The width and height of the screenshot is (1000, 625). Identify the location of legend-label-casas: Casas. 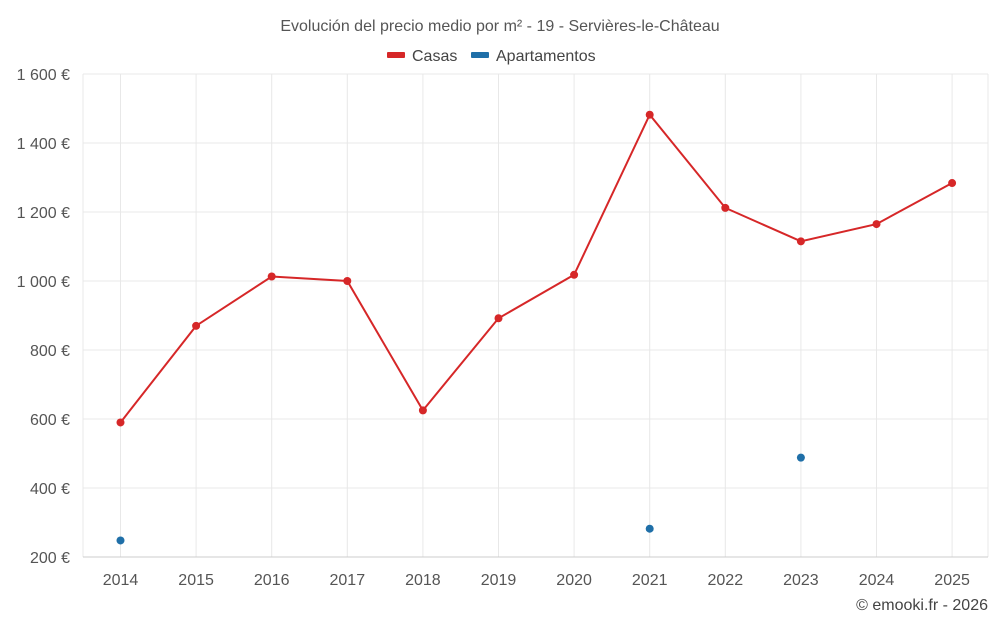
(434, 56).